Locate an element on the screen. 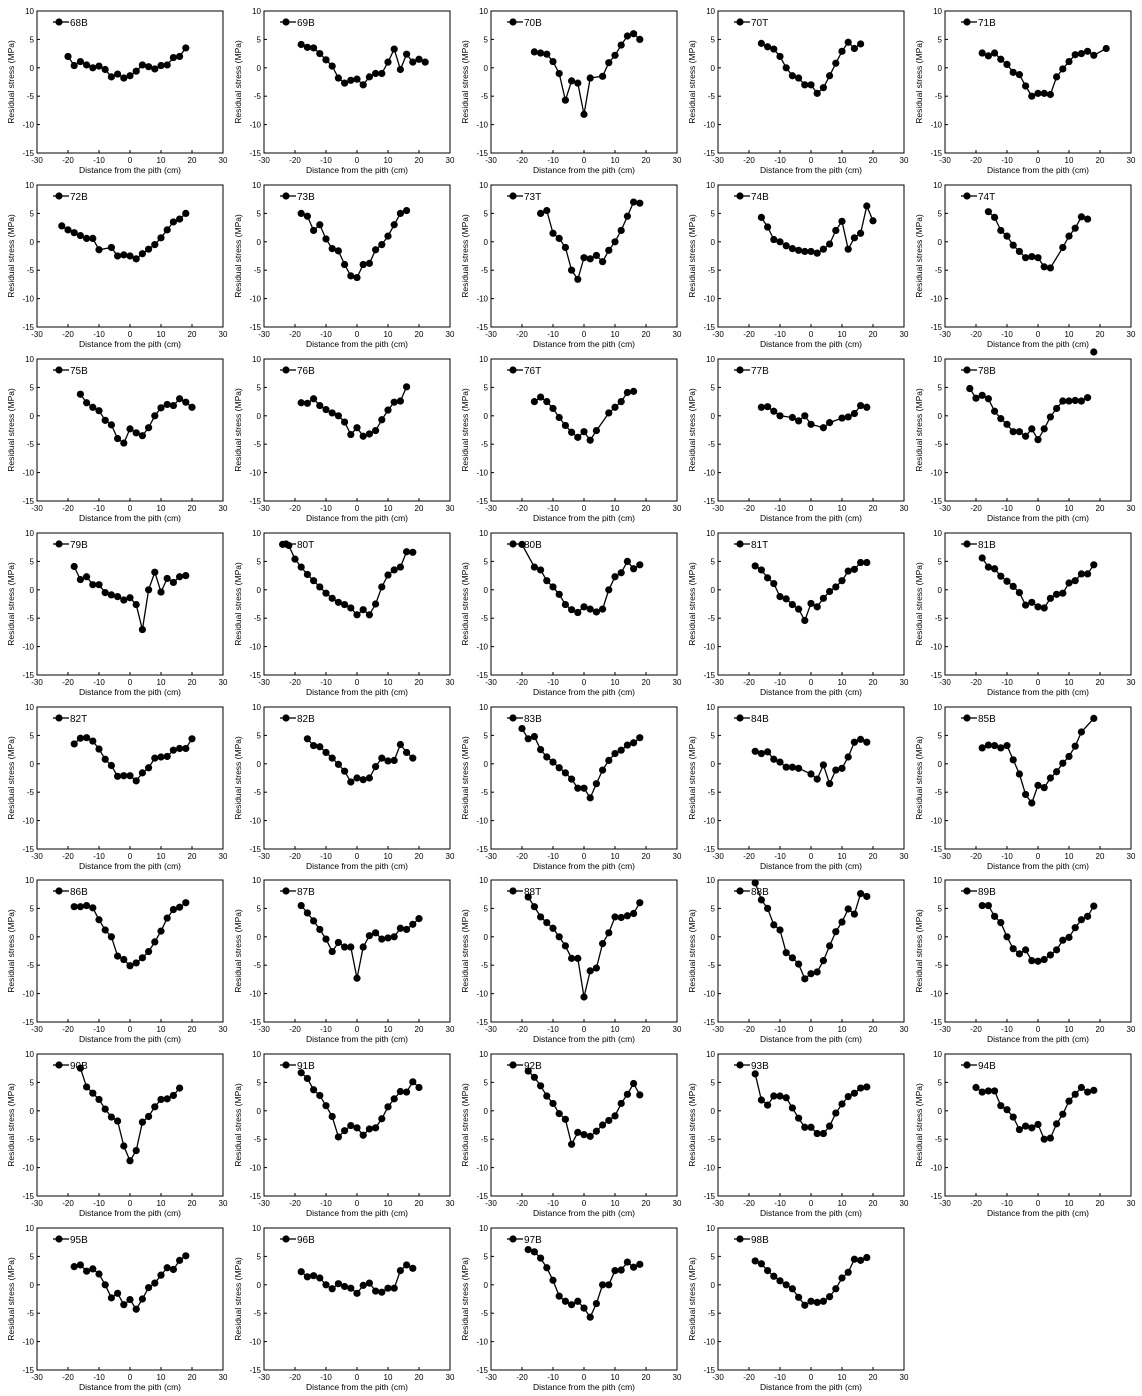  y-tick-label: -15 is located at coordinates (709, 675).